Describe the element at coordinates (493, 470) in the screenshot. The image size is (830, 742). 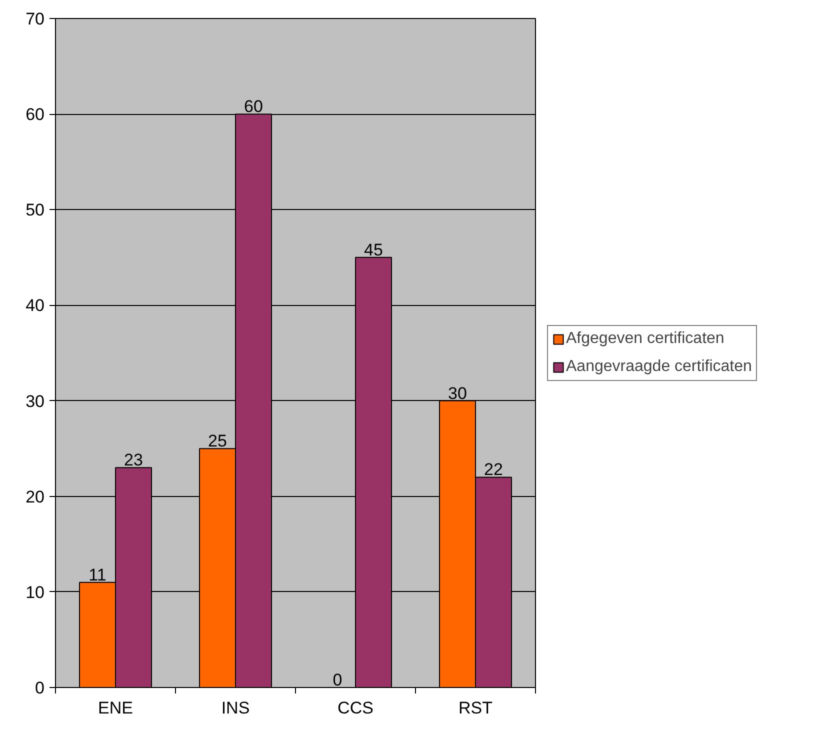
I see `data-label: 22` at that location.